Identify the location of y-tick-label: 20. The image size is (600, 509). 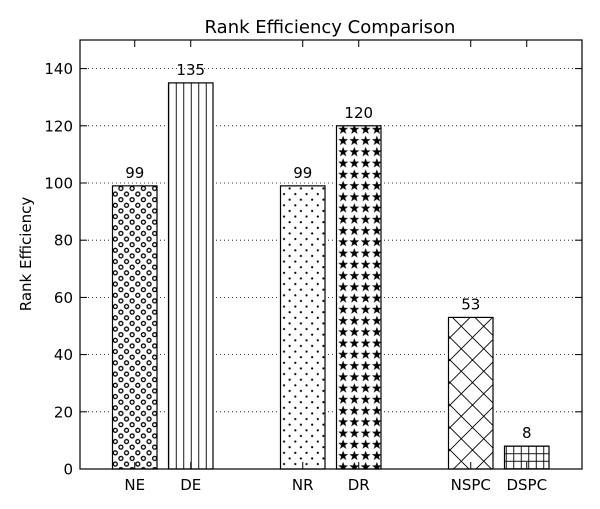
(63, 412).